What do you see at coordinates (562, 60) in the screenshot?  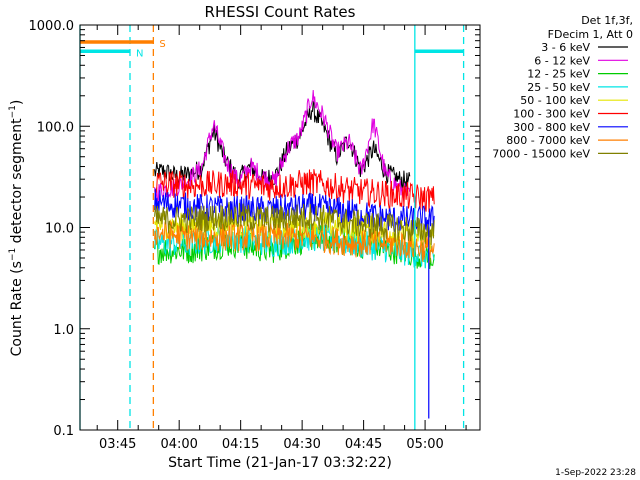 I see `legend-label-2: 6 - 12 keV` at bounding box center [562, 60].